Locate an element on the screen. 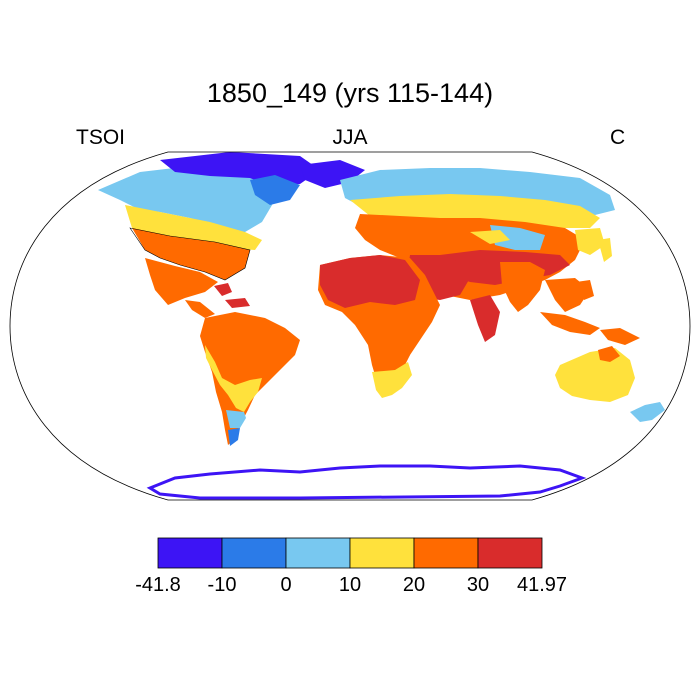 This screenshot has width=700, height=700. map-title: 1850_149 (yrs 115-144) is located at coordinates (350, 93).